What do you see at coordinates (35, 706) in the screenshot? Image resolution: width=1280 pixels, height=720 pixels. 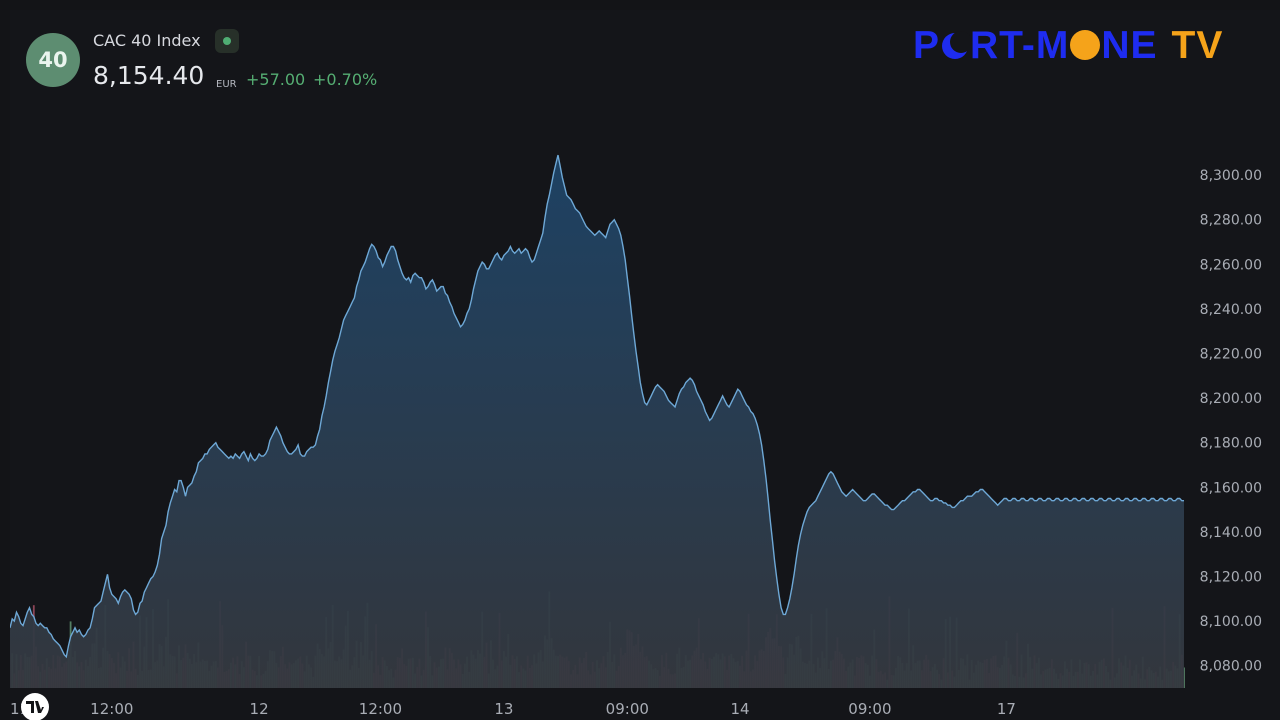 I see `tradingview-logo-icon` at bounding box center [35, 706].